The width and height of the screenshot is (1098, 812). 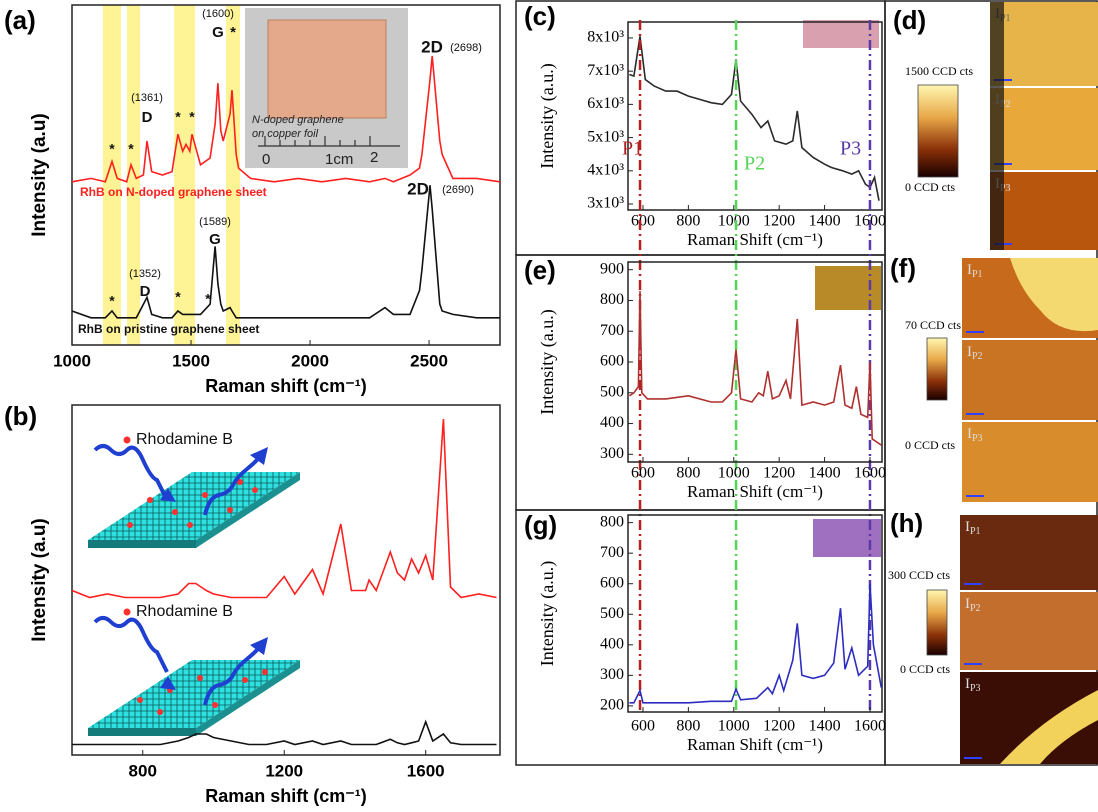 I want to click on reference-label: P1, so click(x=632, y=149).